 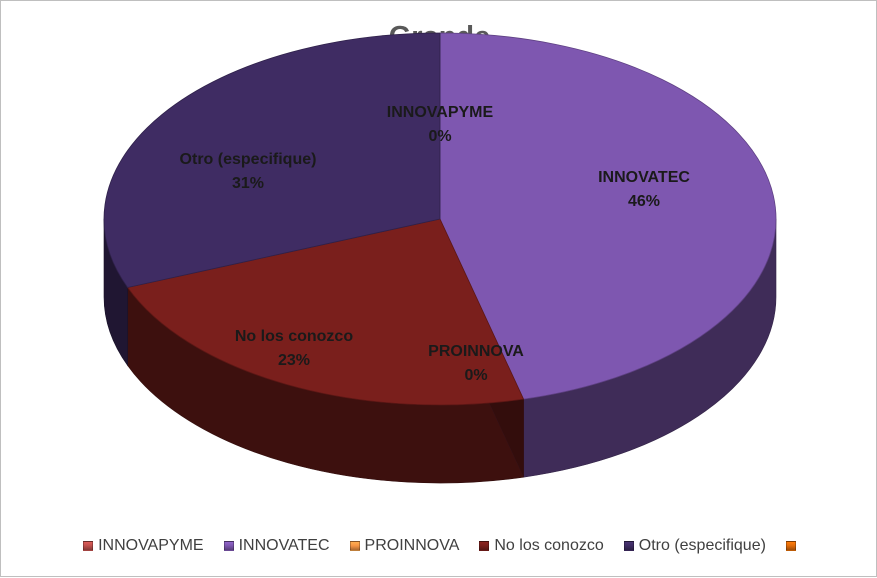 What do you see at coordinates (294, 360) in the screenshot?
I see `data-label-value-no-los-conozco: 23%` at bounding box center [294, 360].